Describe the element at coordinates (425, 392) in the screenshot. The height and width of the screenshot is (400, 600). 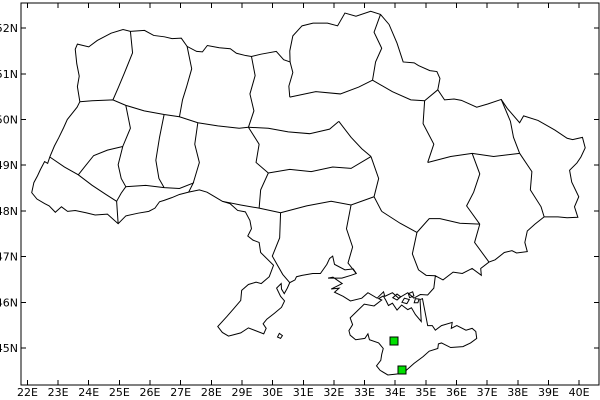
I see `x-tick-label: 35E` at that location.